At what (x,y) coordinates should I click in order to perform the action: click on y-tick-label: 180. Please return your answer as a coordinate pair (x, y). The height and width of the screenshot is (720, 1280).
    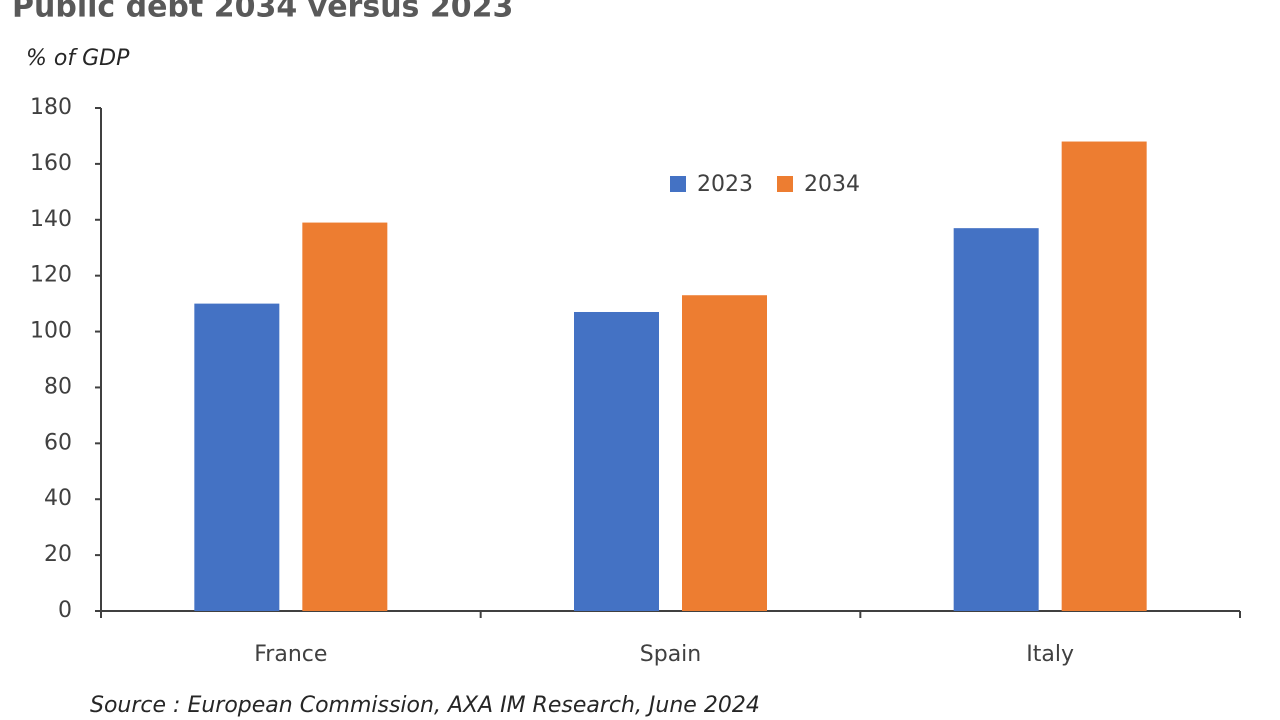
    Looking at the image, I should click on (51, 107).